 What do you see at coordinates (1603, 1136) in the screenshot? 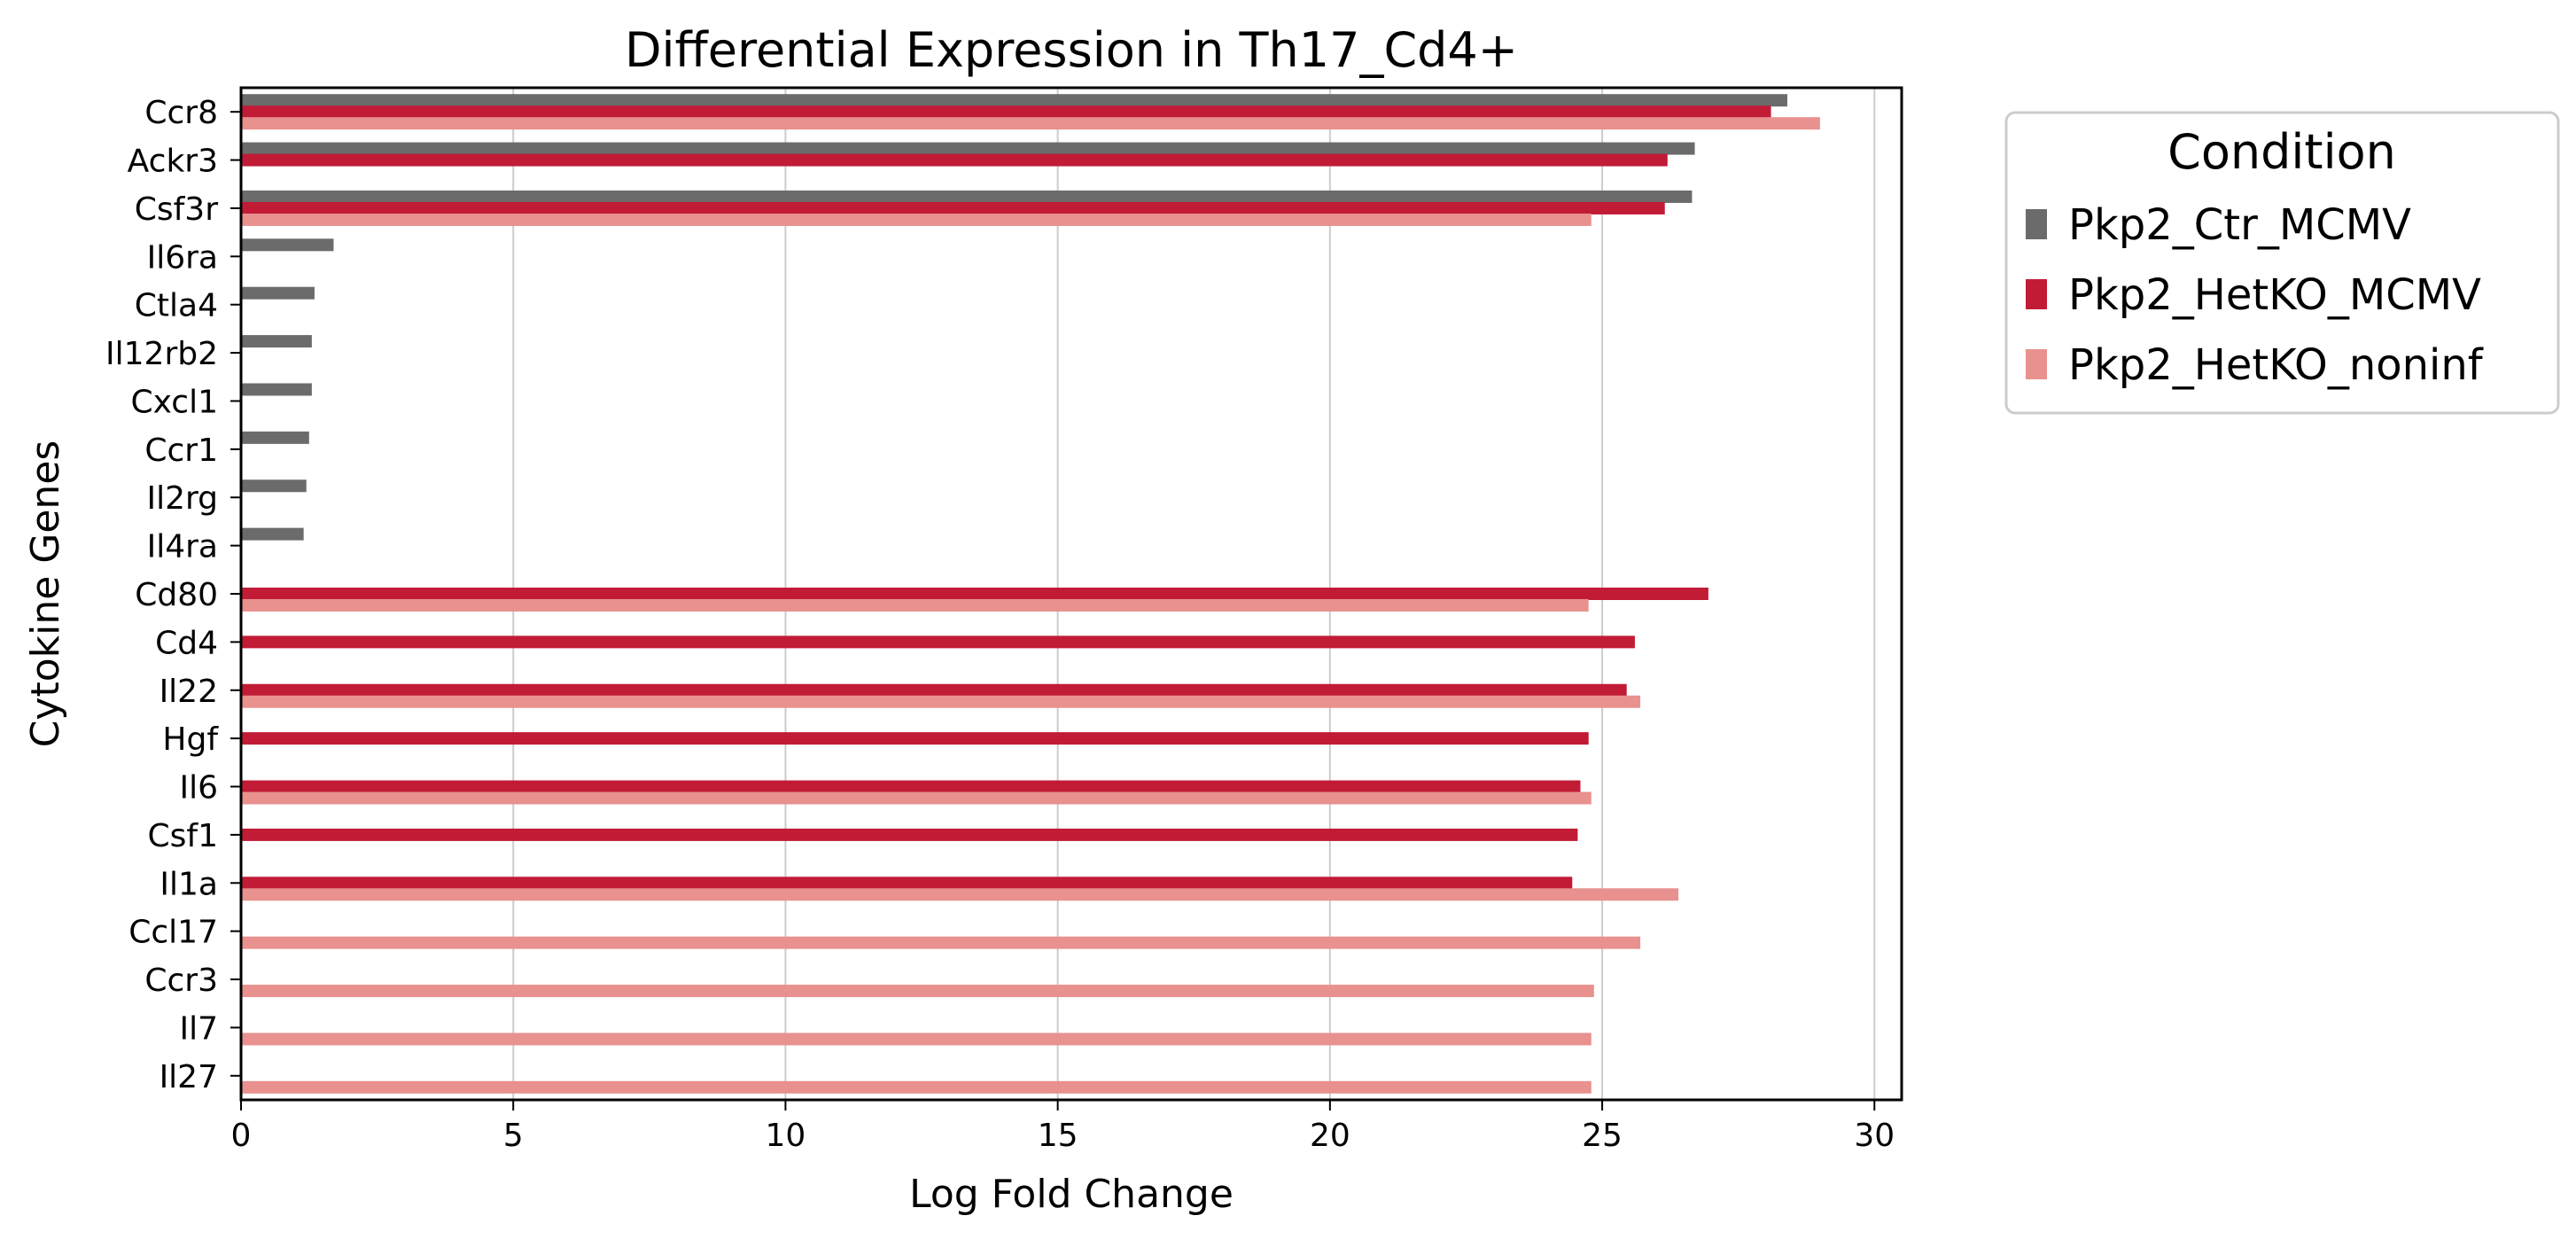
I see `x-tick-label: 25` at bounding box center [1603, 1136].